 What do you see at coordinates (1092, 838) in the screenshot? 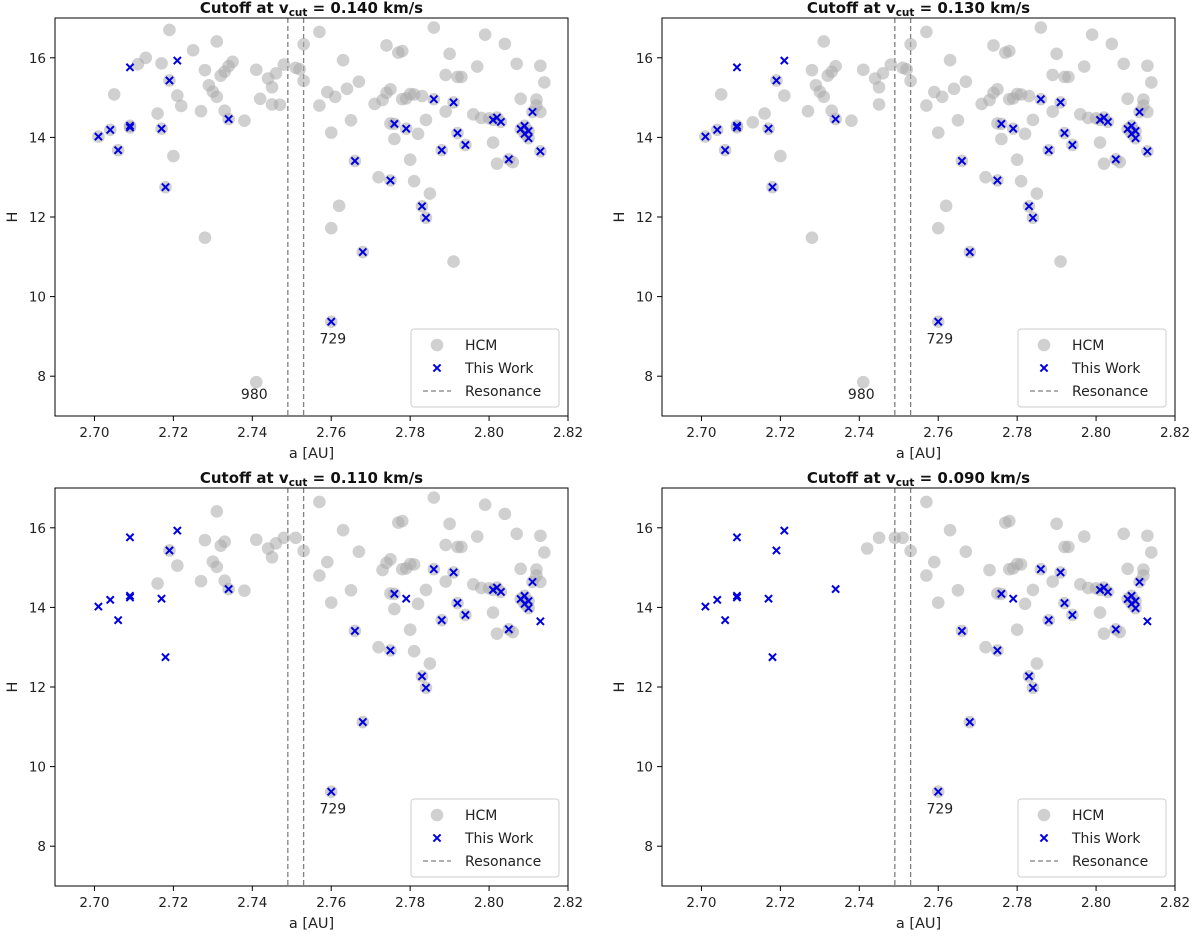
I see `legend: HCM This Work Resonance` at bounding box center [1092, 838].